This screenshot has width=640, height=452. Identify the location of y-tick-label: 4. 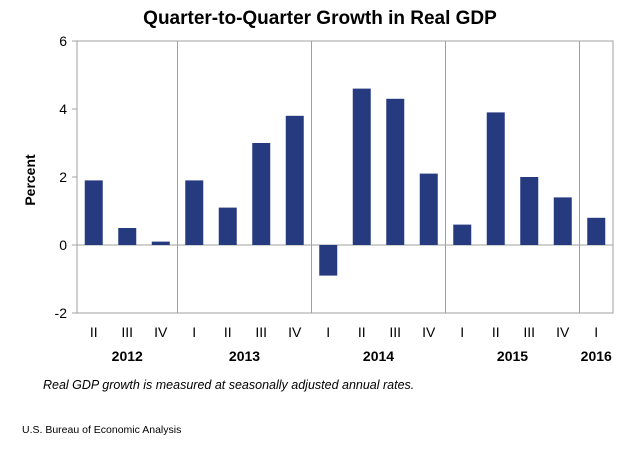
(63, 109).